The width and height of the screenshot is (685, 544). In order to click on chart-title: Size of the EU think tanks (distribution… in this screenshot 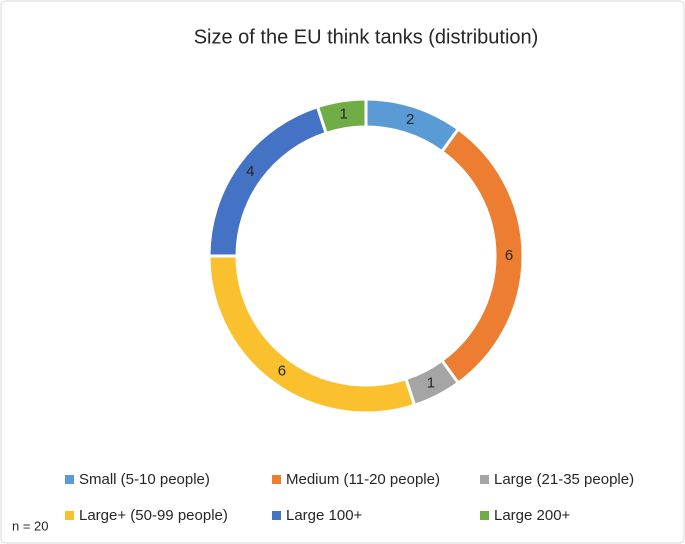, I will do `click(366, 37)`.